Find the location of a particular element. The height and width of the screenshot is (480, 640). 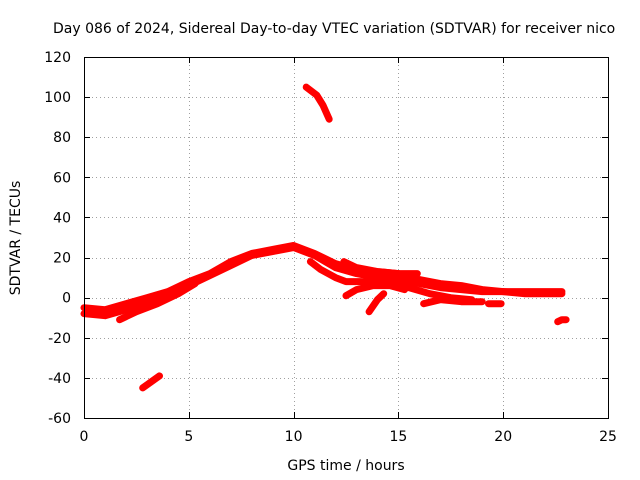

x-tick-label: 15 is located at coordinates (398, 437).